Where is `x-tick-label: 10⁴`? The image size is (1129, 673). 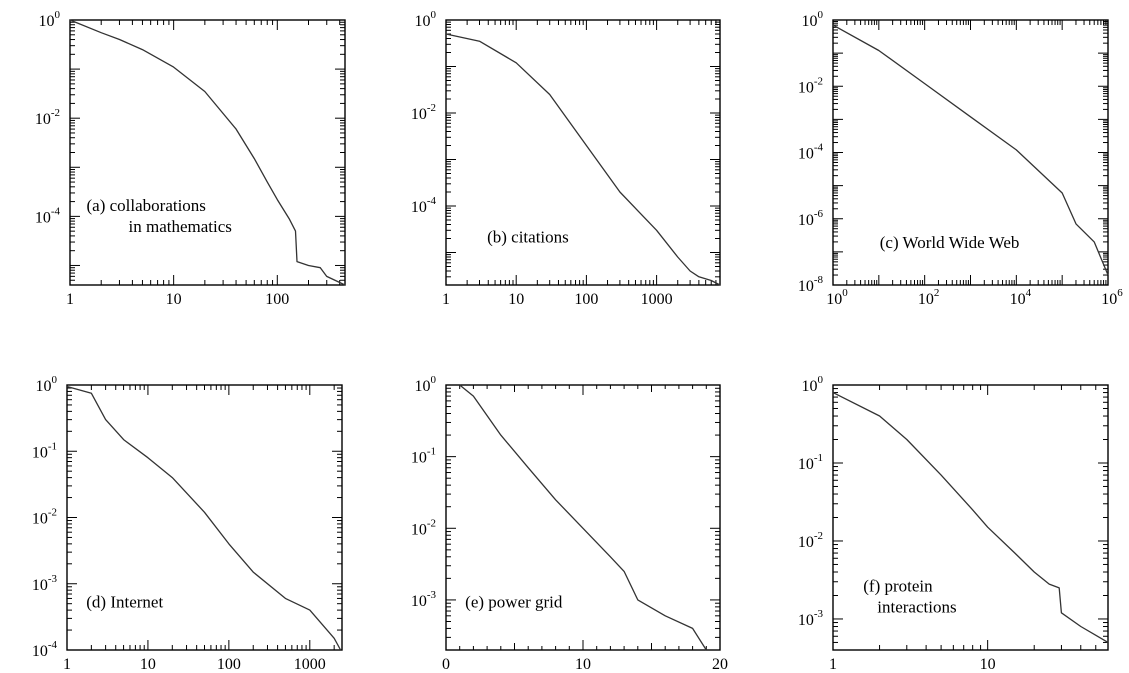 x-tick-label: 10⁴ is located at coordinates (1021, 297).